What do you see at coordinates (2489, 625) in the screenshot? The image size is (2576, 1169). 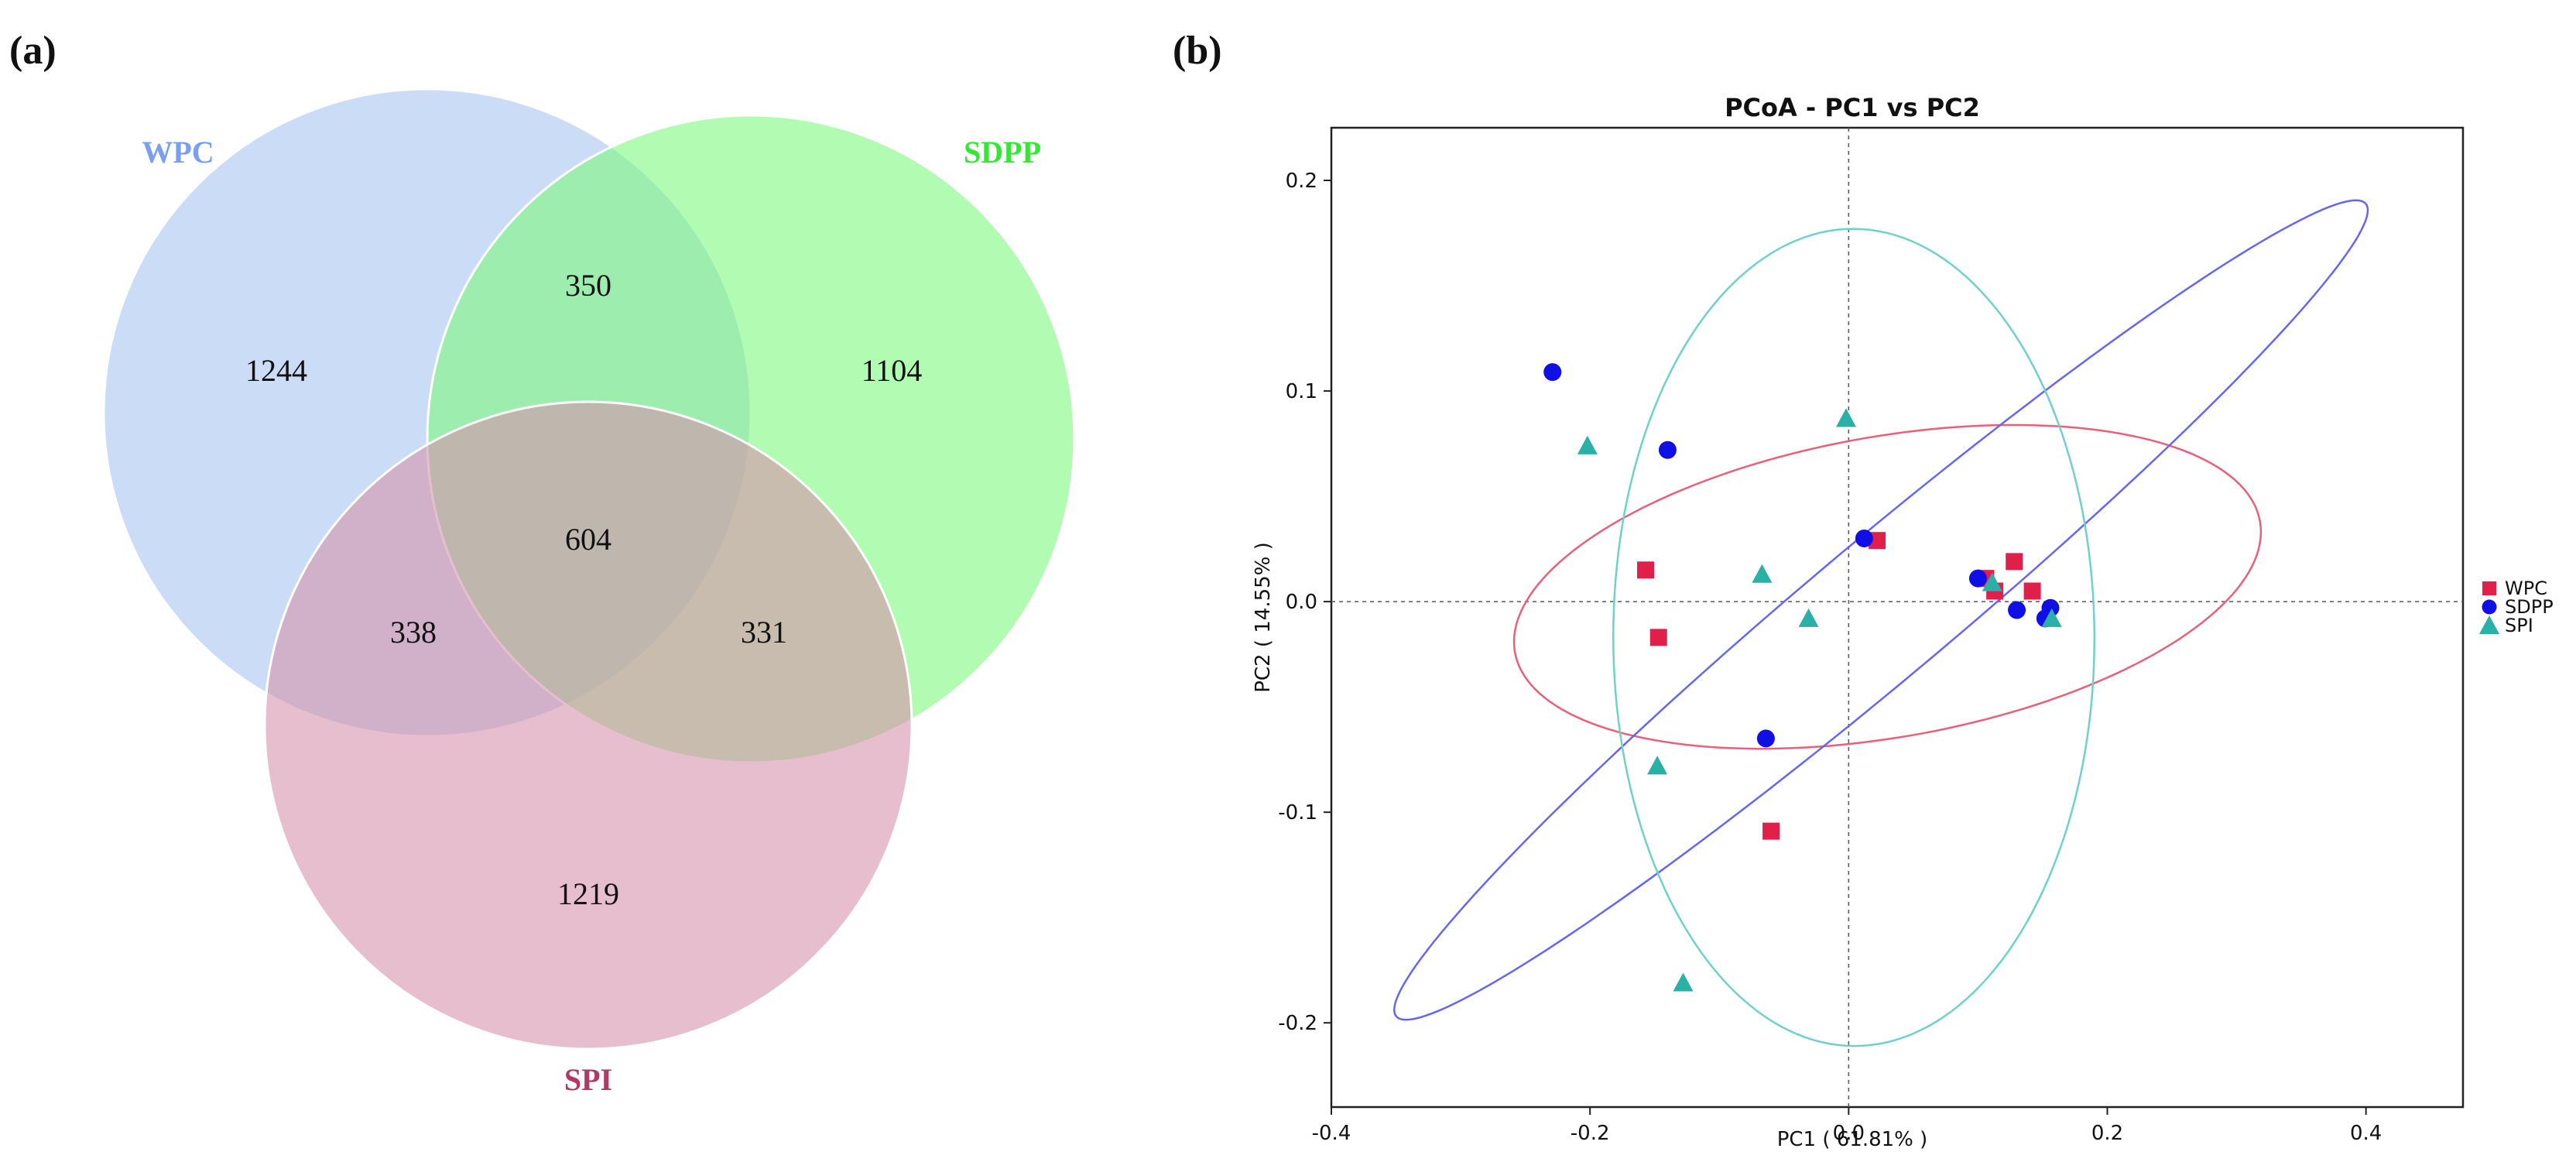 I see `legend-marker-spi` at bounding box center [2489, 625].